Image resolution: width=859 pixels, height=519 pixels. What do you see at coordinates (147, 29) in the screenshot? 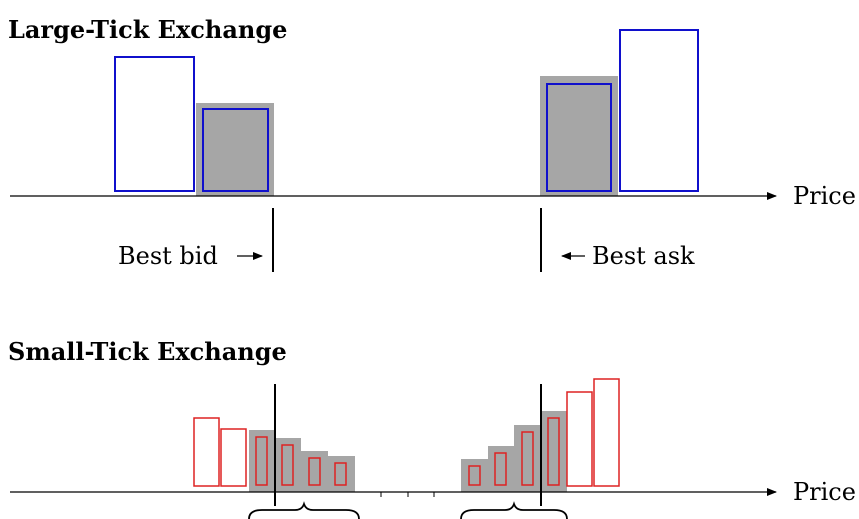
I see `large-tick-title: Large-Tick Exchange` at bounding box center [147, 29].